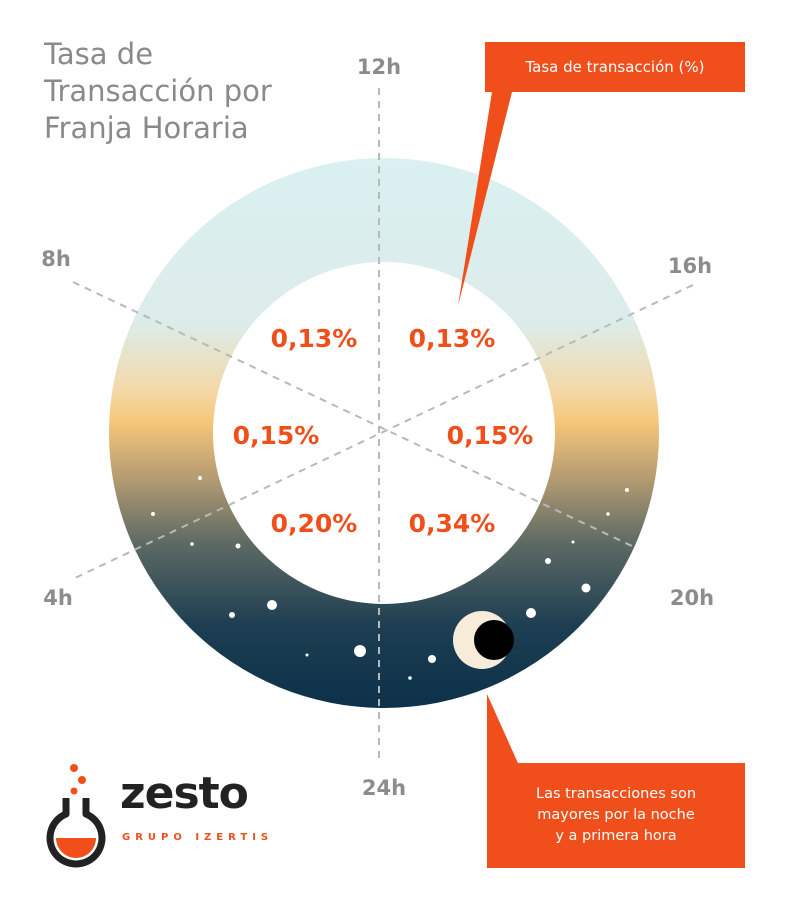  Describe the element at coordinates (692, 598) in the screenshot. I see `hour-label-20: 20h` at that location.